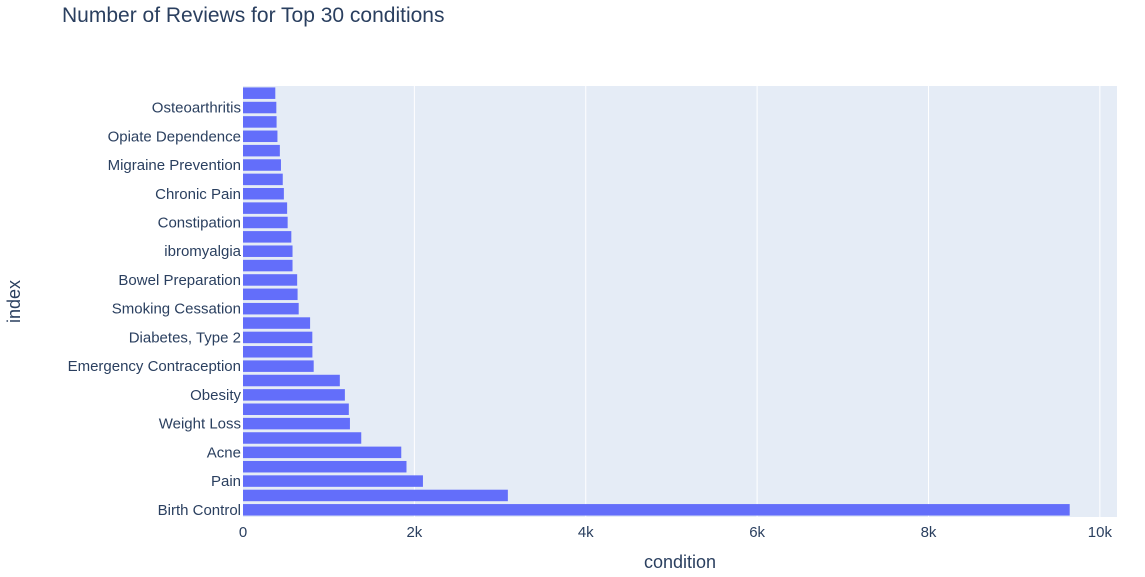 This screenshot has width=1145, height=577. Describe the element at coordinates (243, 532) in the screenshot. I see `x-tick-label: 0` at that location.